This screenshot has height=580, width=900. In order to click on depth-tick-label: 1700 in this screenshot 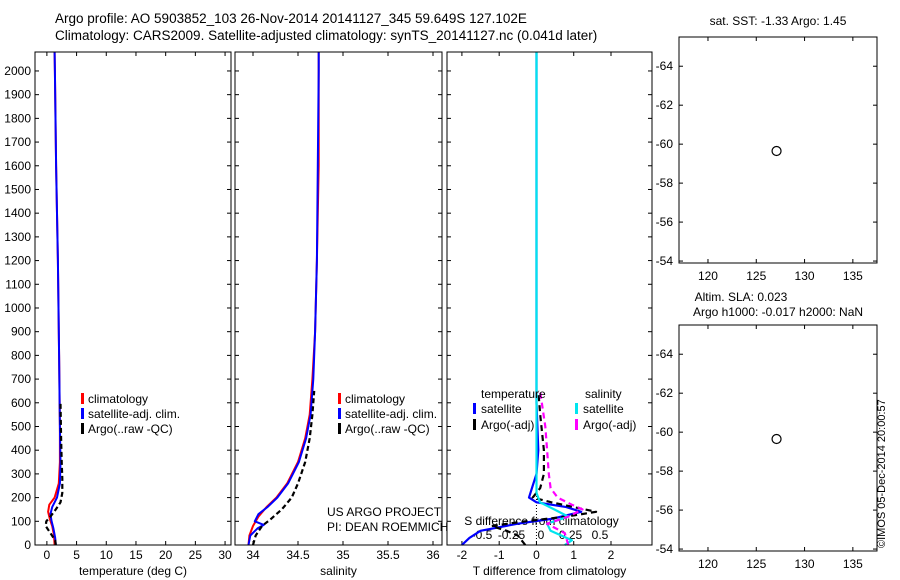, I will do `click(17, 142)`.